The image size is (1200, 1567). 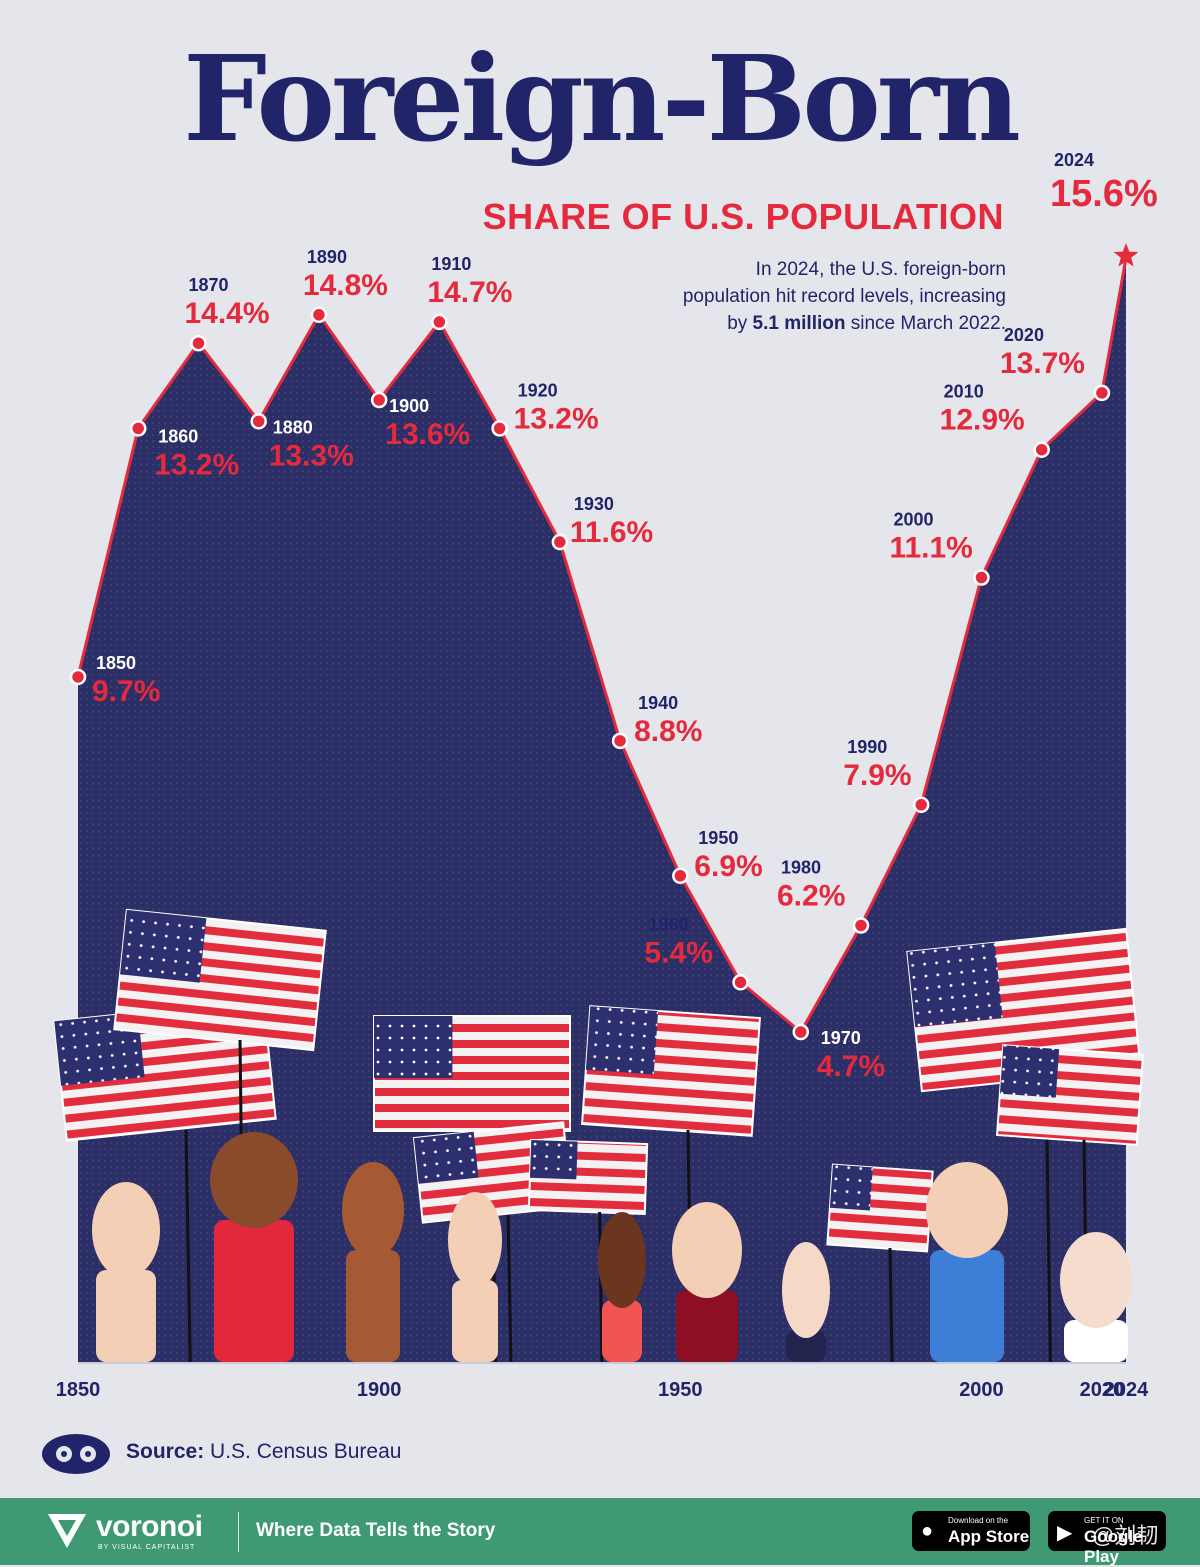 What do you see at coordinates (1024, 335) in the screenshot?
I see `year-label: 2020` at bounding box center [1024, 335].